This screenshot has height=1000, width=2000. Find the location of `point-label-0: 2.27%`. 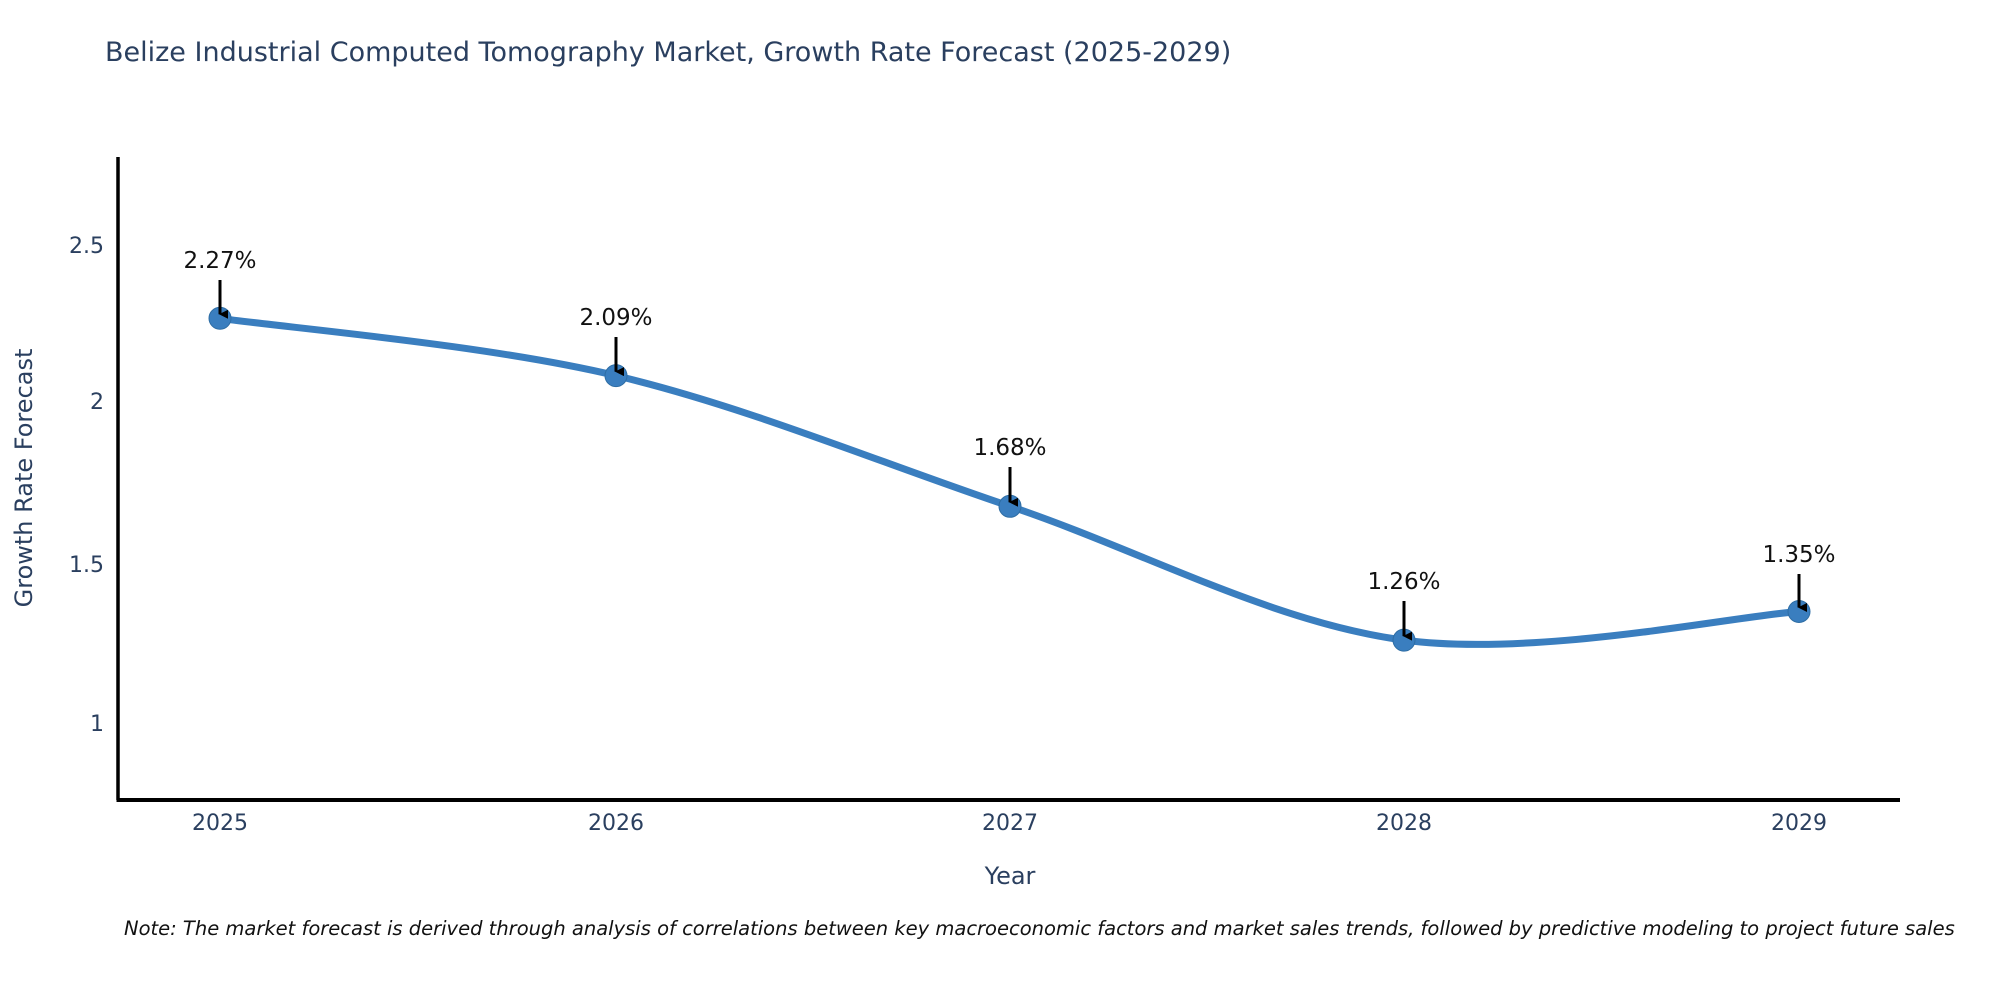

point-label-0: 2.27% is located at coordinates (219, 261).